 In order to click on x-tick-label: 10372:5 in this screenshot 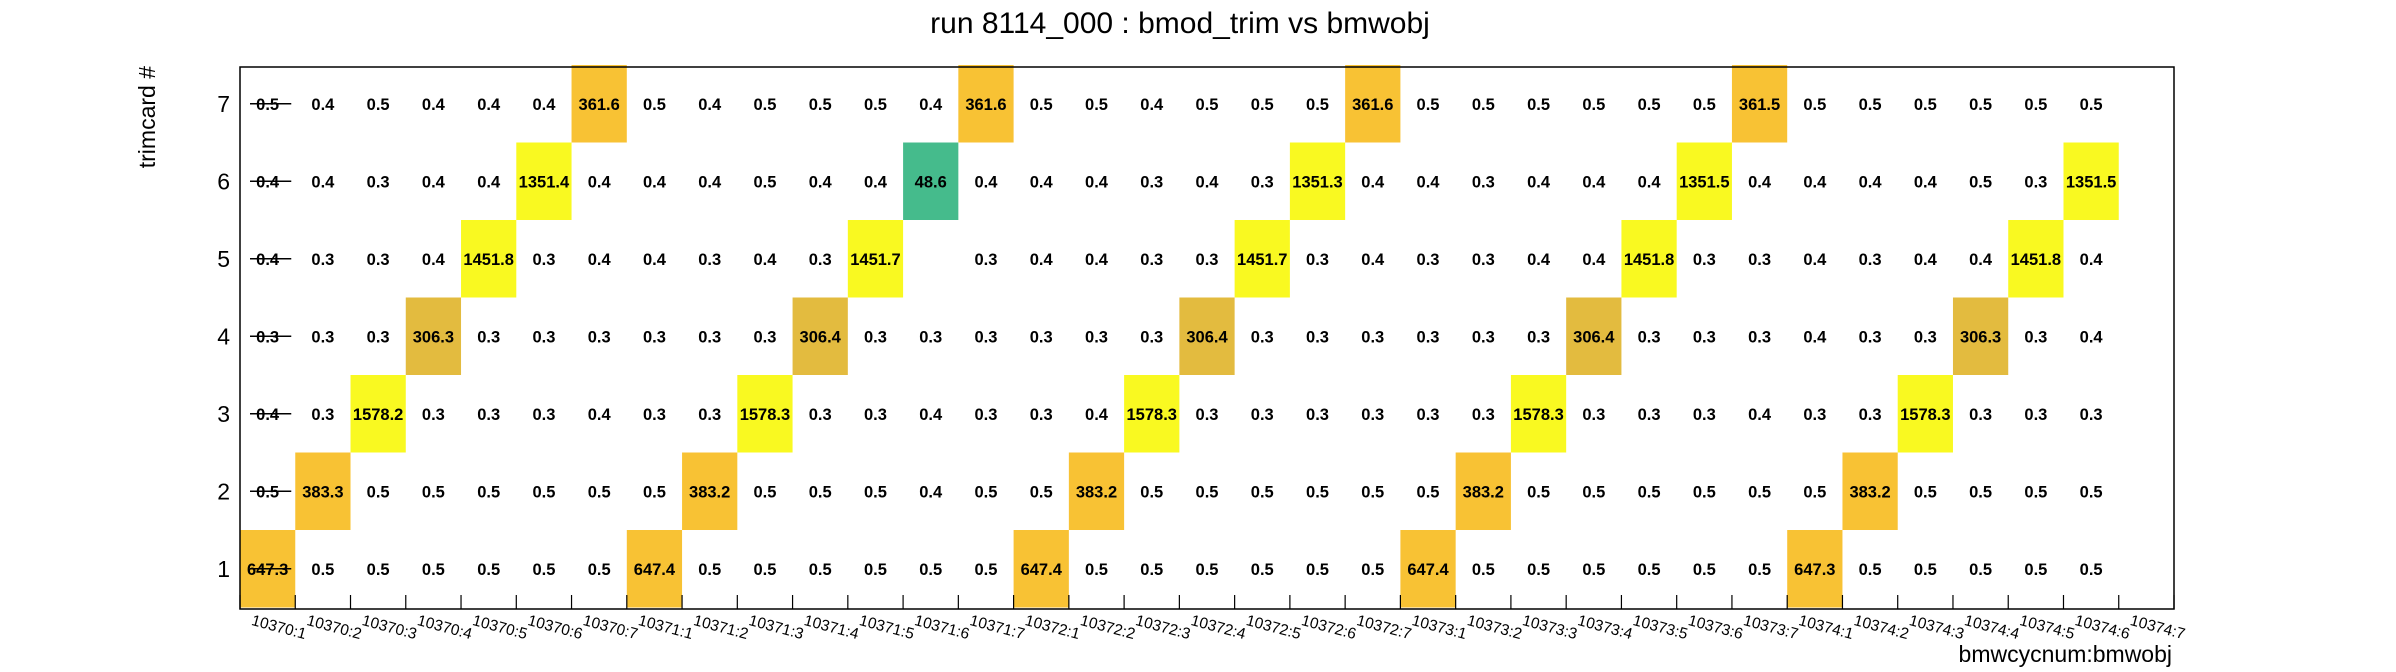, I will do `click(1273, 627)`.